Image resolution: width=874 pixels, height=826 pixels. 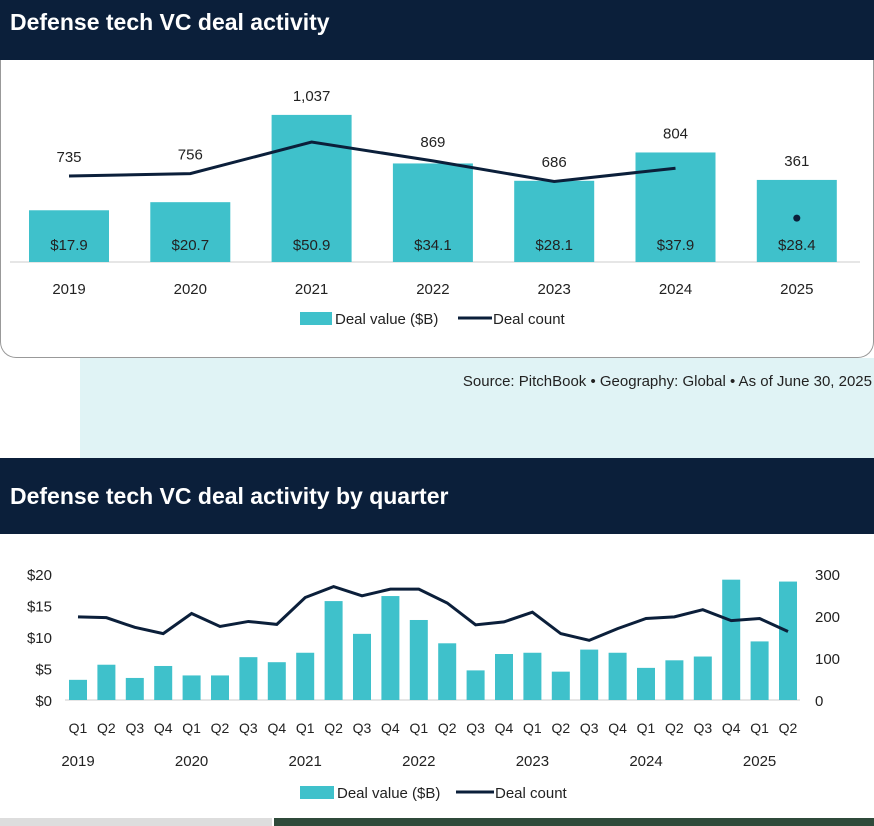 I want to click on x-tick-label: 2019, so click(x=68, y=289).